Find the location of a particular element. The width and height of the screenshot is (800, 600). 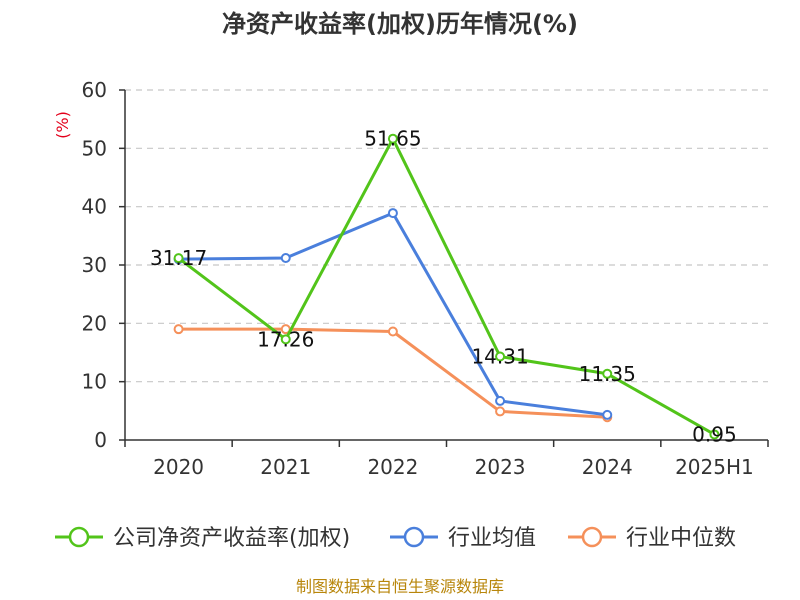

data-label: 14.31 is located at coordinates (499, 357).